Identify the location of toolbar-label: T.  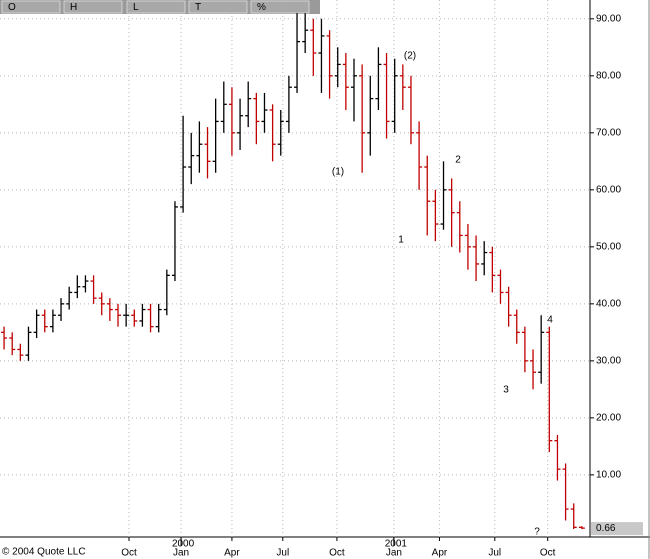
(198, 7).